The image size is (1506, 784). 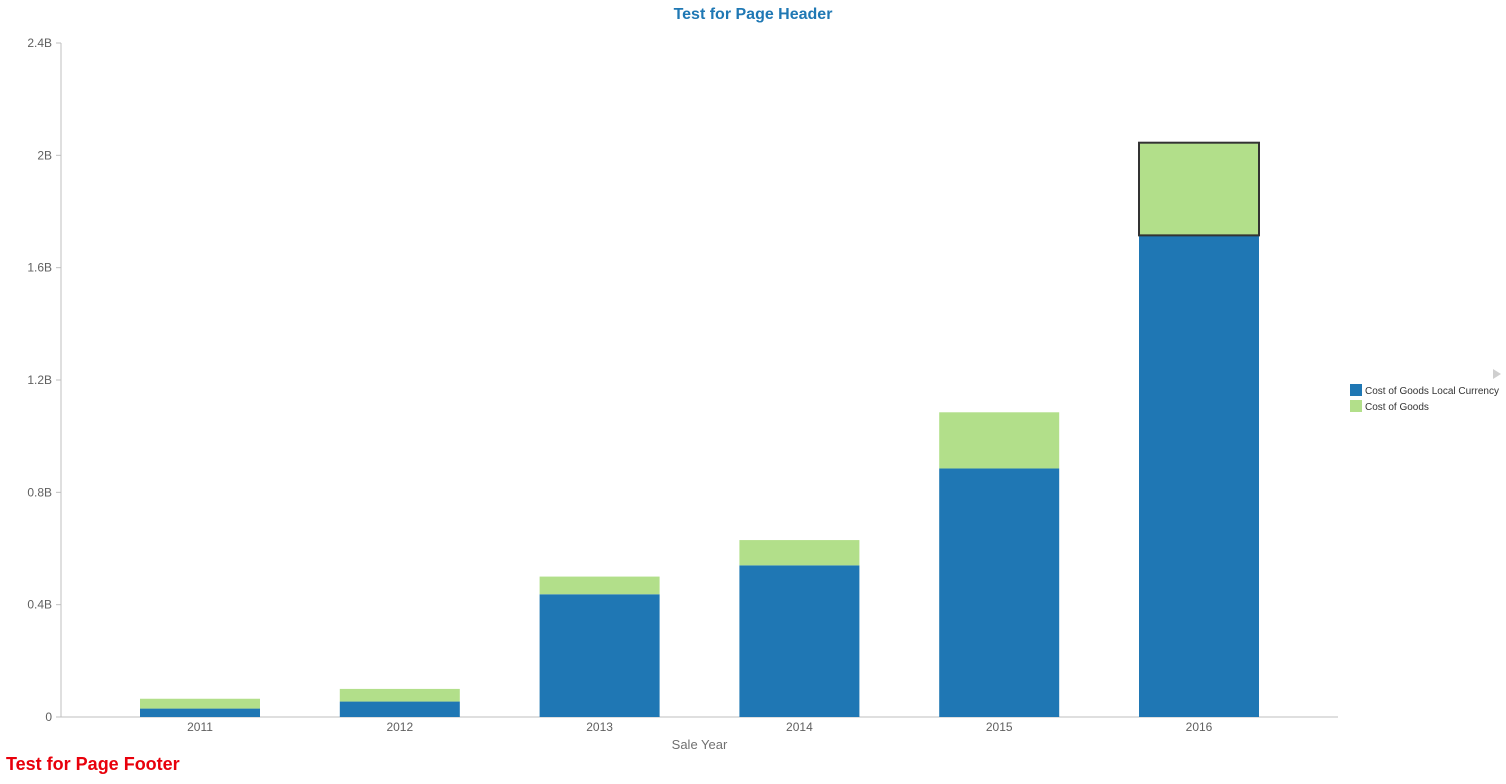 What do you see at coordinates (1199, 727) in the screenshot?
I see `x-tick-label: 2016` at bounding box center [1199, 727].